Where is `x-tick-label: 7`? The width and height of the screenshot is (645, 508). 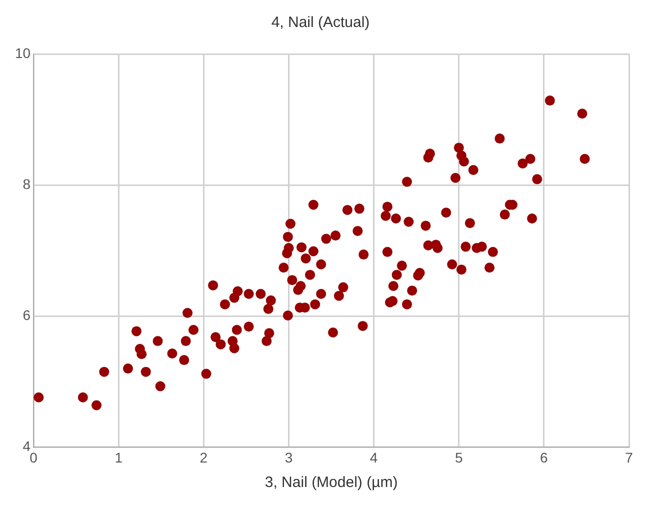 x-tick-label: 7 is located at coordinates (629, 457).